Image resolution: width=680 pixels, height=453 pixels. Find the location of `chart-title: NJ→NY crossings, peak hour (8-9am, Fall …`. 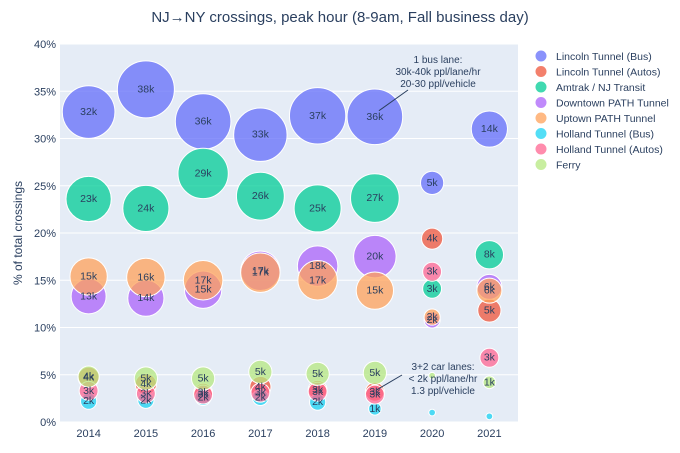

chart-title: NJ→NY crossings, peak hour (8-9am, Fall … is located at coordinates (339, 17).